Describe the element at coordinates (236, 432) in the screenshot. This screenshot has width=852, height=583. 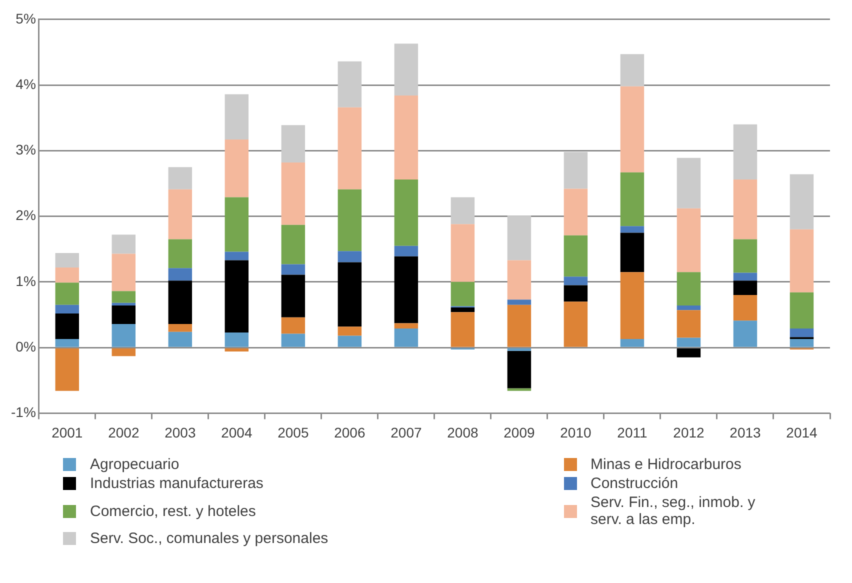
I see `x-tick-label: 2004` at that location.